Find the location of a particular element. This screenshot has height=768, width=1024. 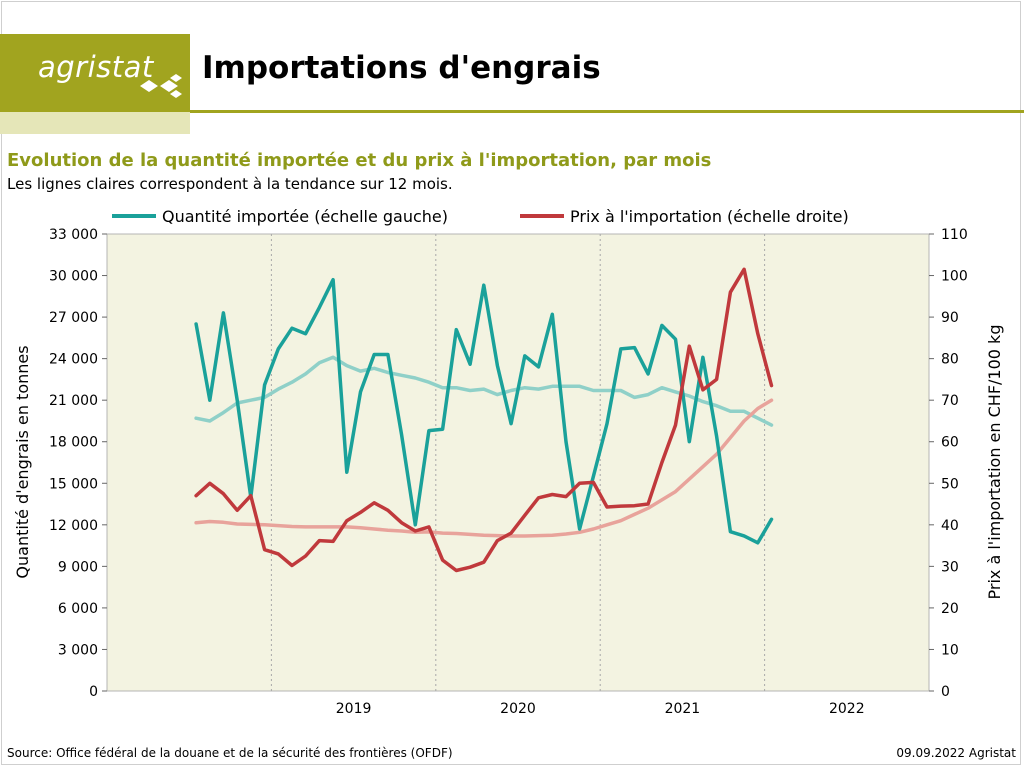

series-line-quantity-trend is located at coordinates (484, 391).